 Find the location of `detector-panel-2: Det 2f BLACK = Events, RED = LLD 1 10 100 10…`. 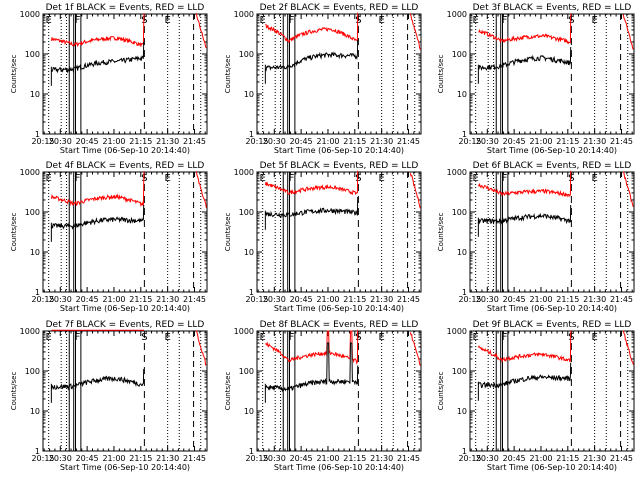

detector-panel-2: Det 2f BLACK = Events, RED = LLD 1 10 100 10… is located at coordinates (323, 79).